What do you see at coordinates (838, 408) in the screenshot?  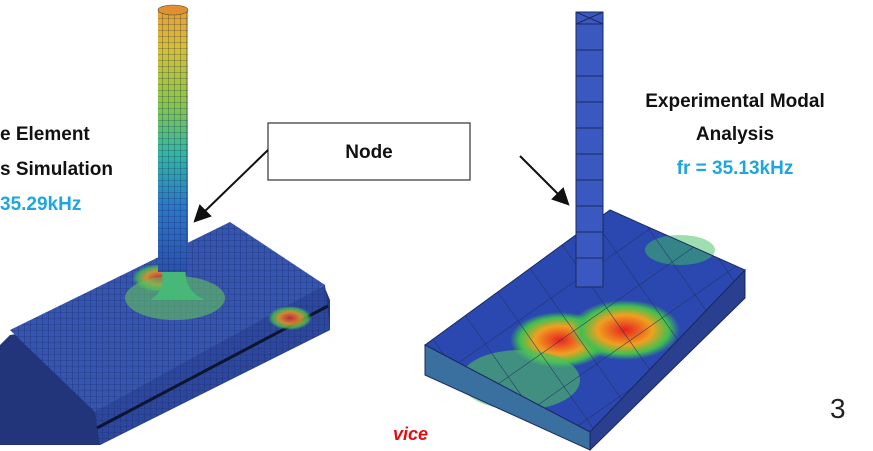 I see `page-number: 3` at bounding box center [838, 408].